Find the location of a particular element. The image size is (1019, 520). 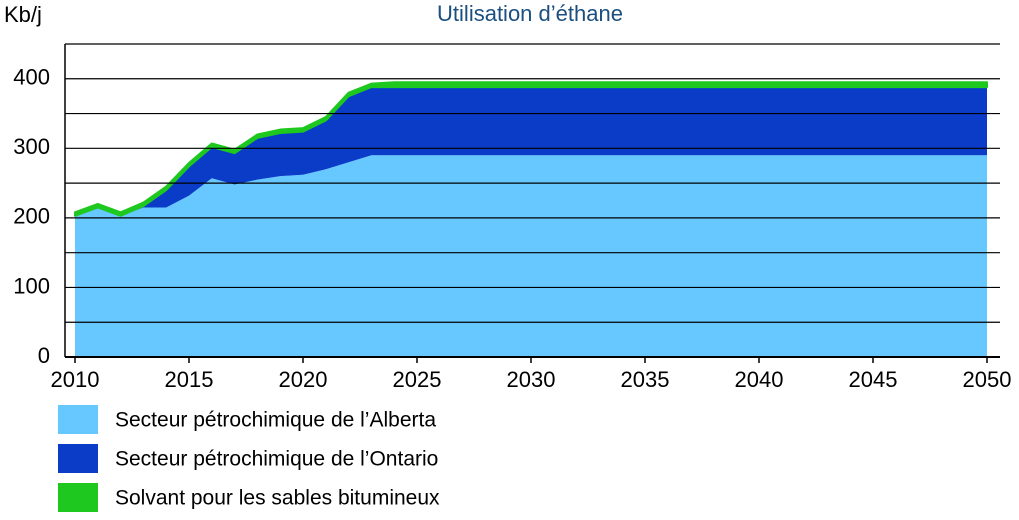

y-tick-label: 200 is located at coordinates (31, 216).